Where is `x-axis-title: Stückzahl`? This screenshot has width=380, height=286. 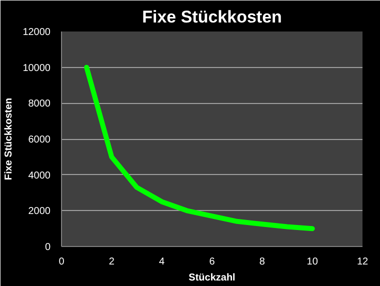 x-axis-title: Stückzahl is located at coordinates (212, 278).